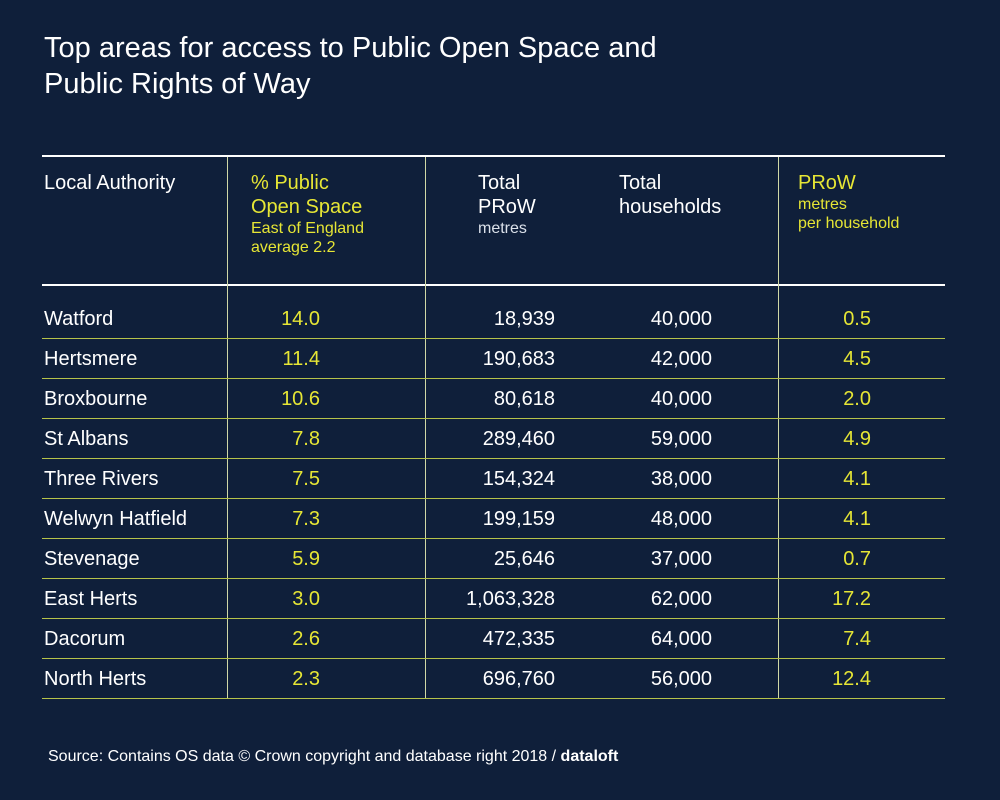 The image size is (1000, 800). Describe the element at coordinates (857, 559) in the screenshot. I see `cell-prow-per-household: 0.7` at that location.